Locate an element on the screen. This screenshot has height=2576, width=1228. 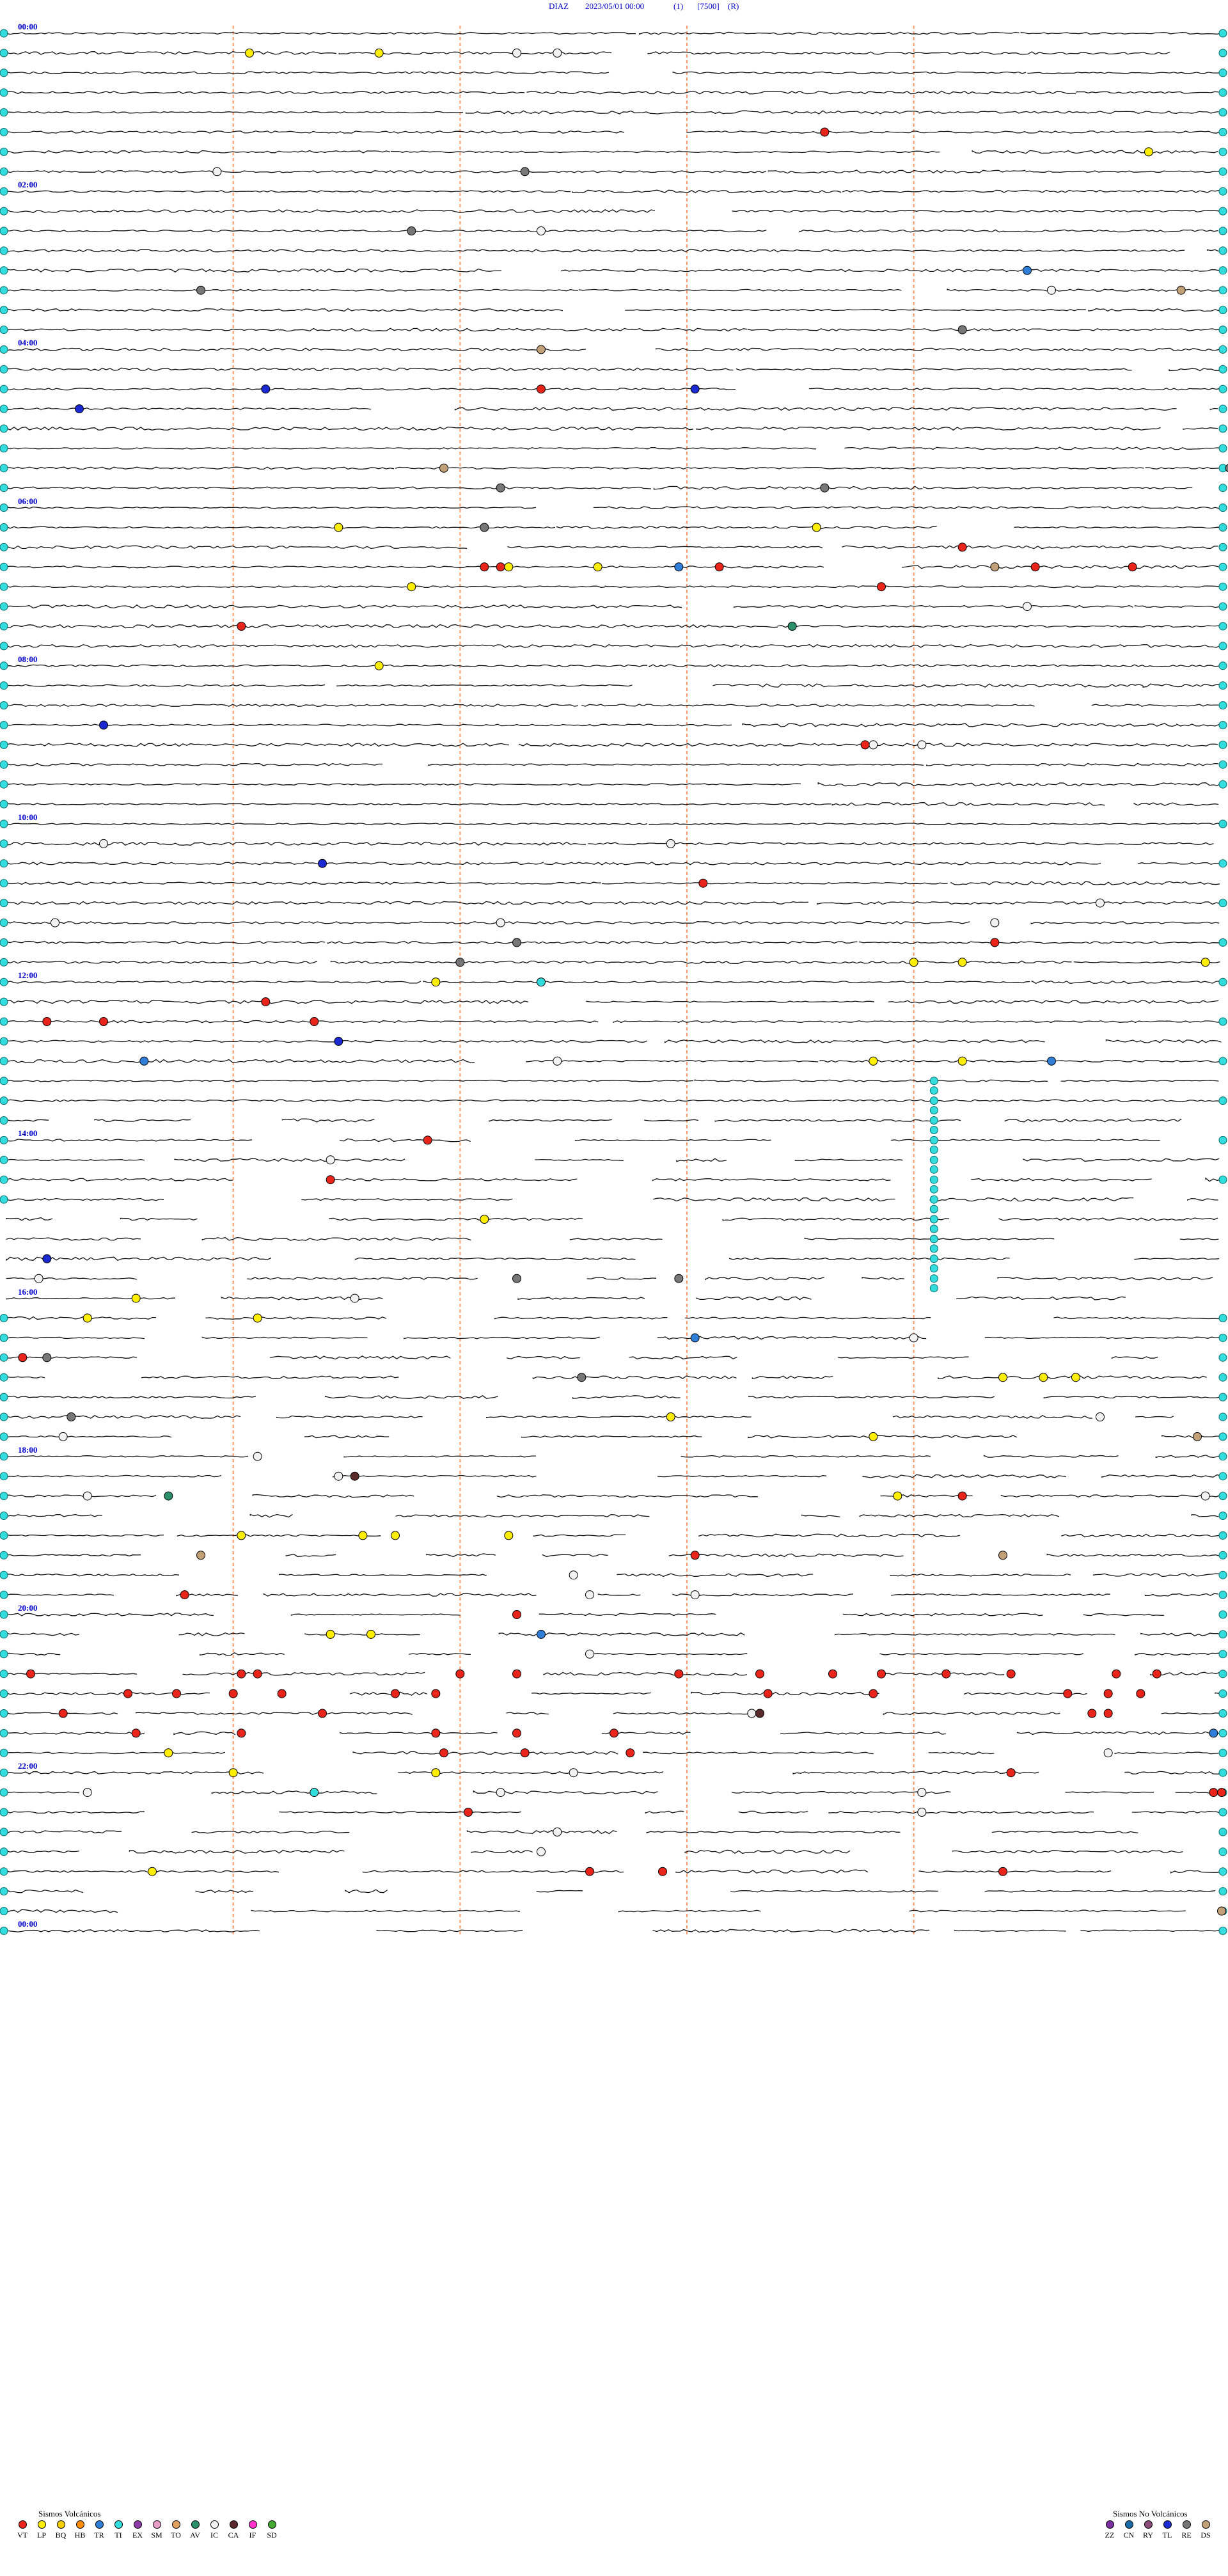
legend-item-lp: LP is located at coordinates (41, 2530).